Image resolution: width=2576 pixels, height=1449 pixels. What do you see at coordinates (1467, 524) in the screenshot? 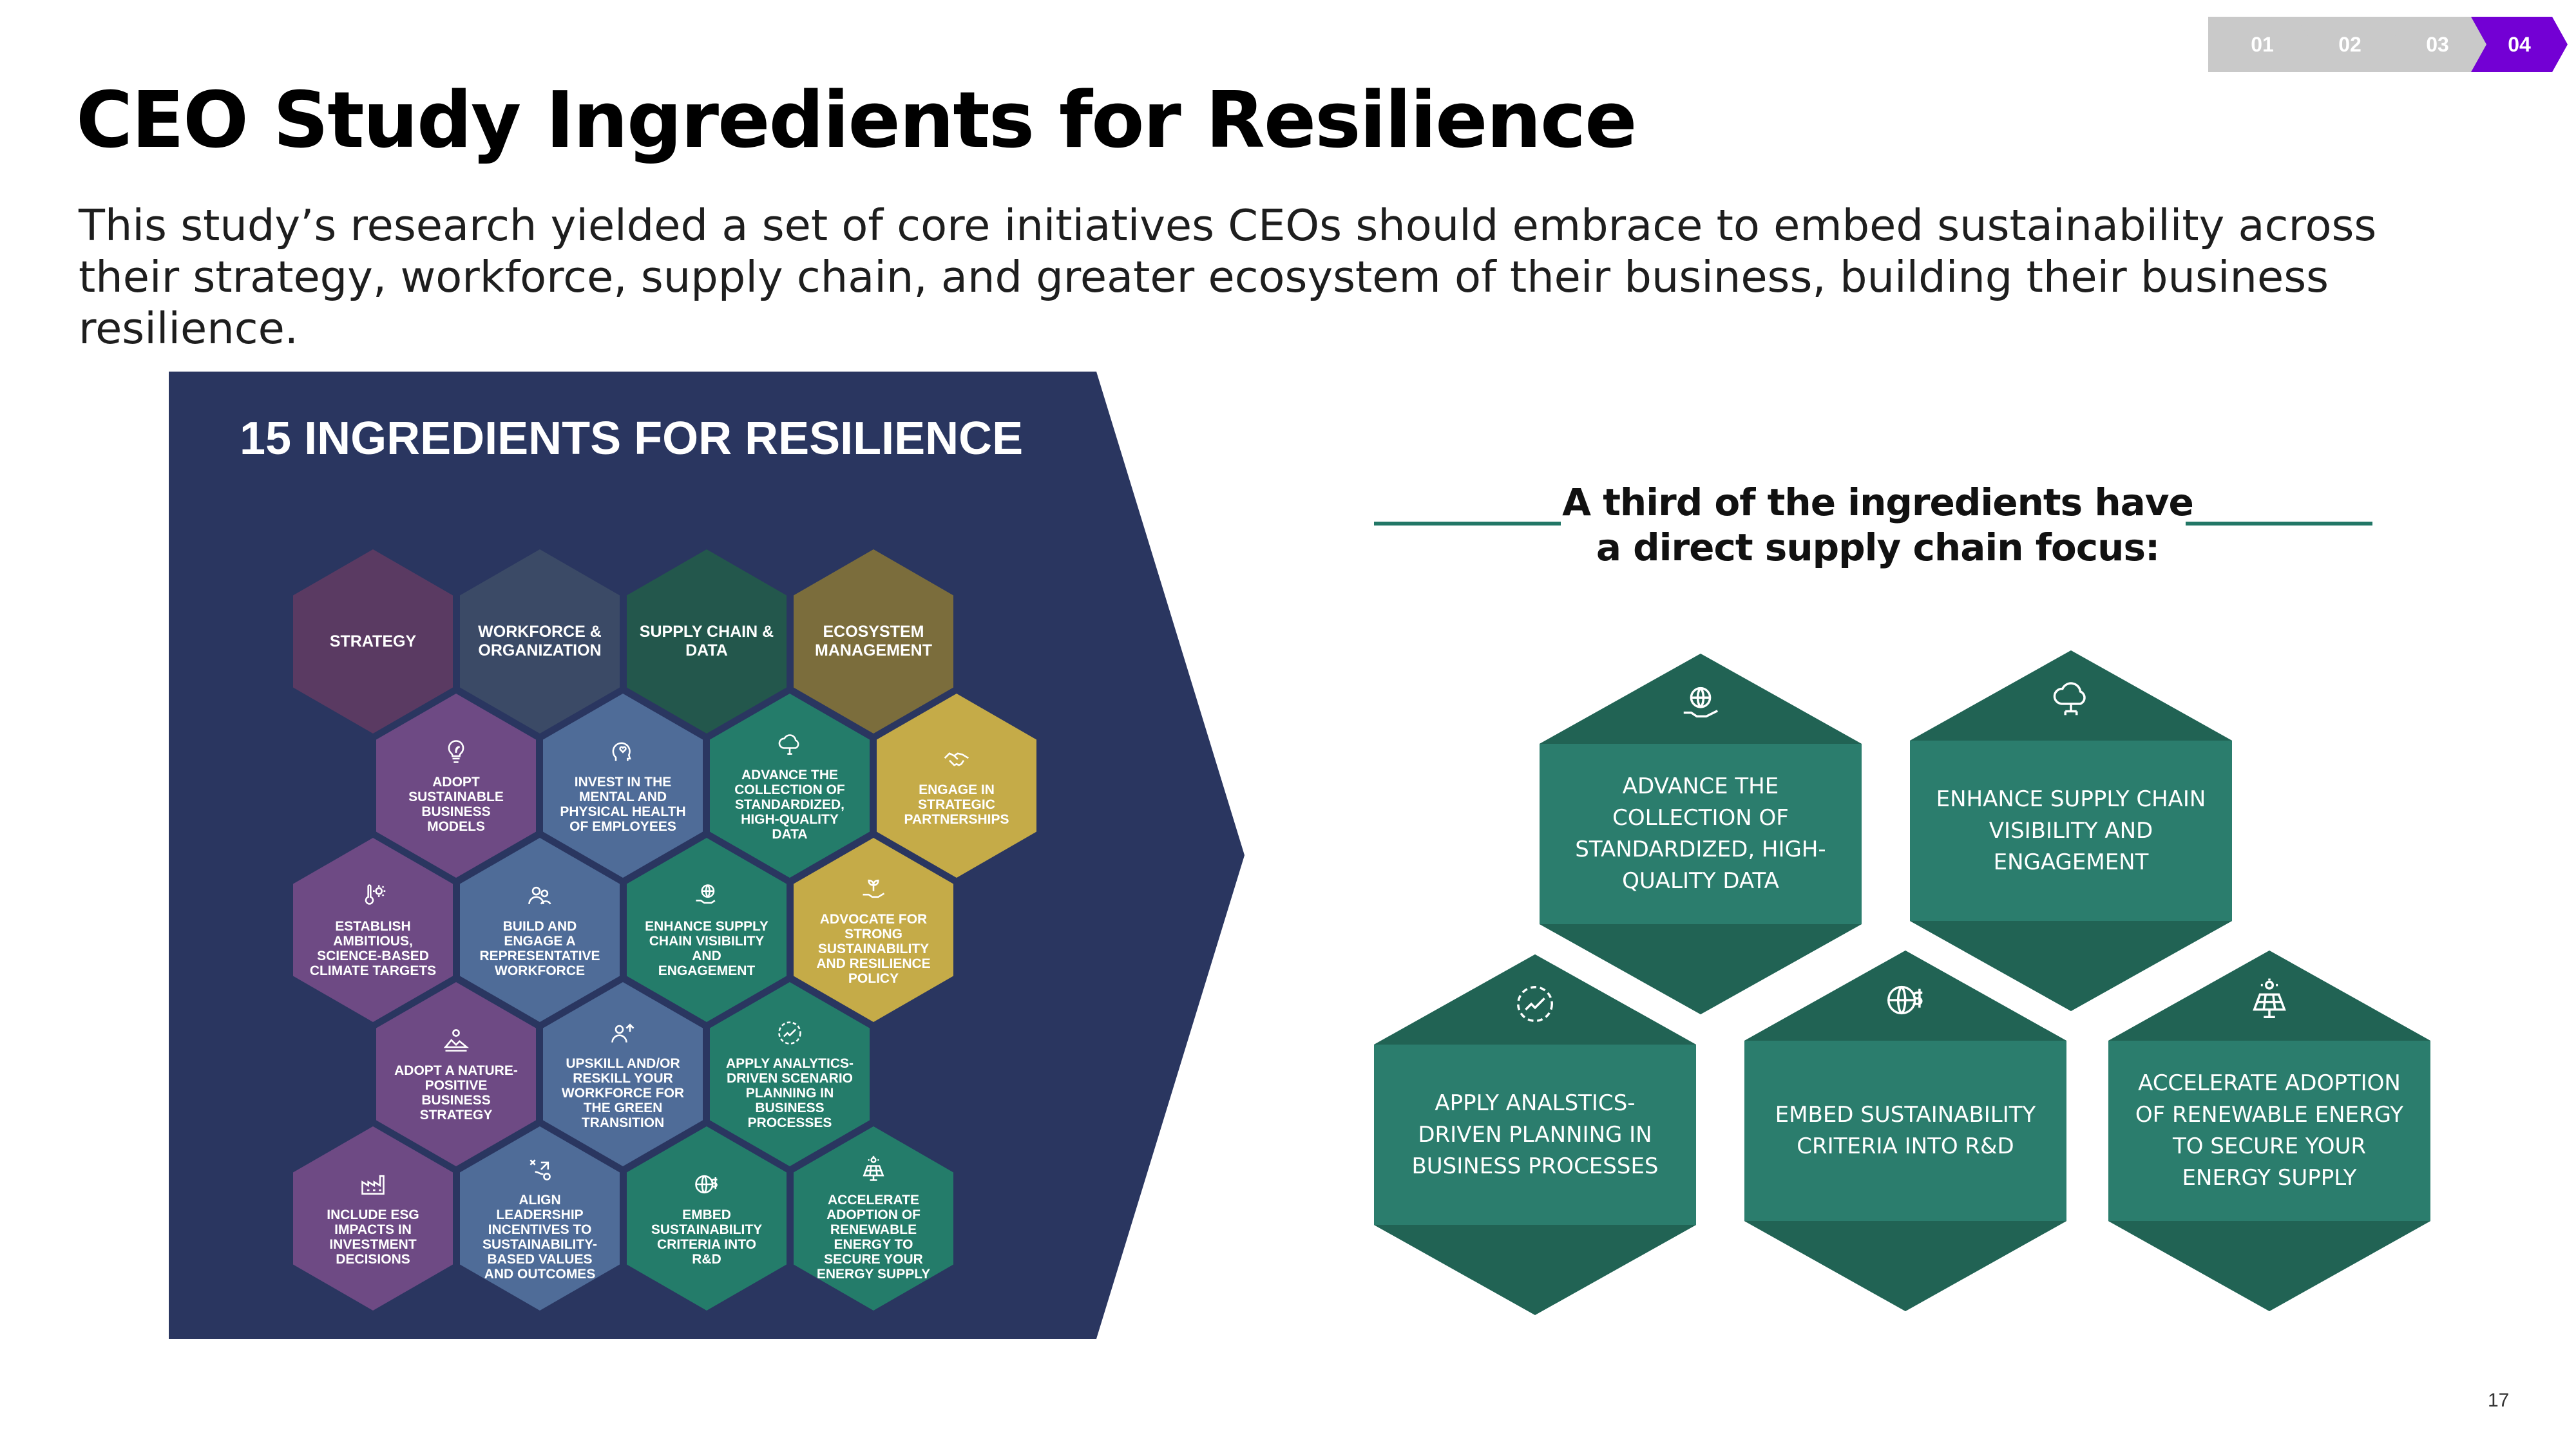
I see `focus-title-rule-left` at bounding box center [1467, 524].